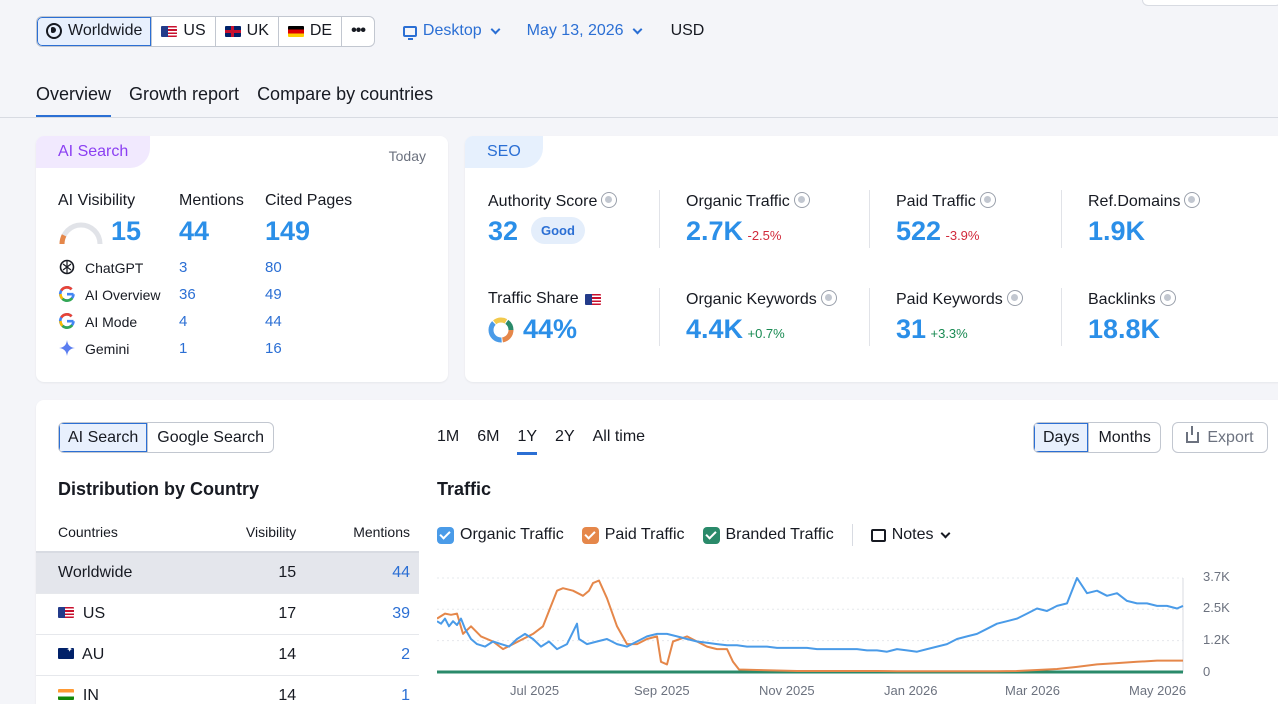 Image resolution: width=1278 pixels, height=704 pixels. I want to click on country-cell: IN, so click(119, 689).